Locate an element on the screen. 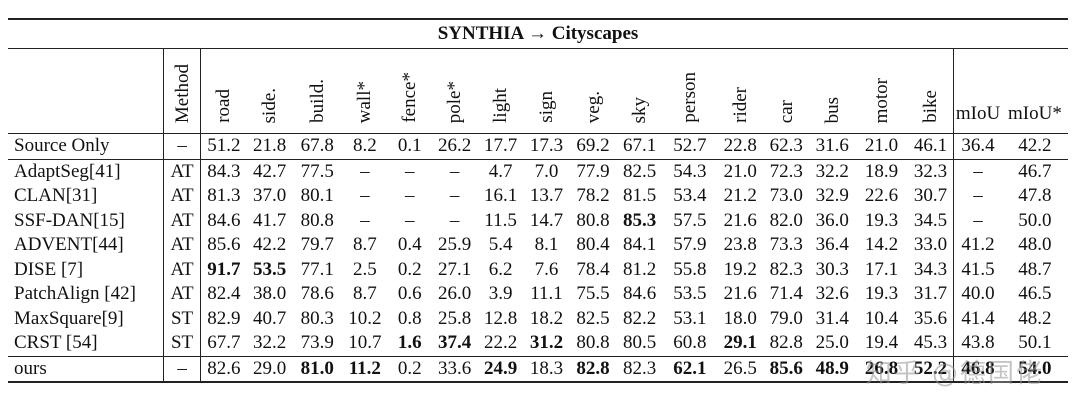  header-class-label: road is located at coordinates (224, 106).